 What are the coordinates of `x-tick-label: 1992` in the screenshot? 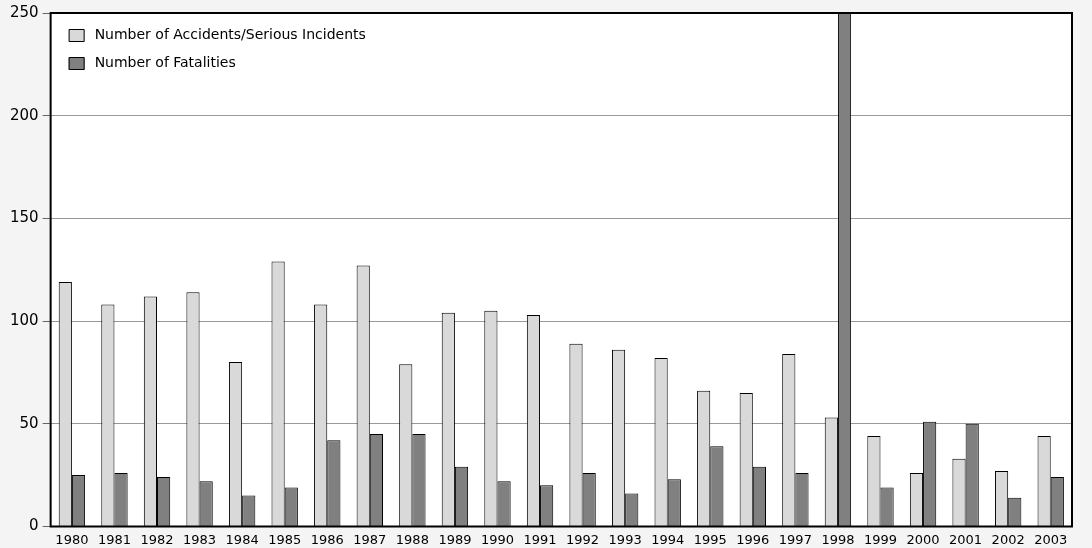 It's located at (583, 539).